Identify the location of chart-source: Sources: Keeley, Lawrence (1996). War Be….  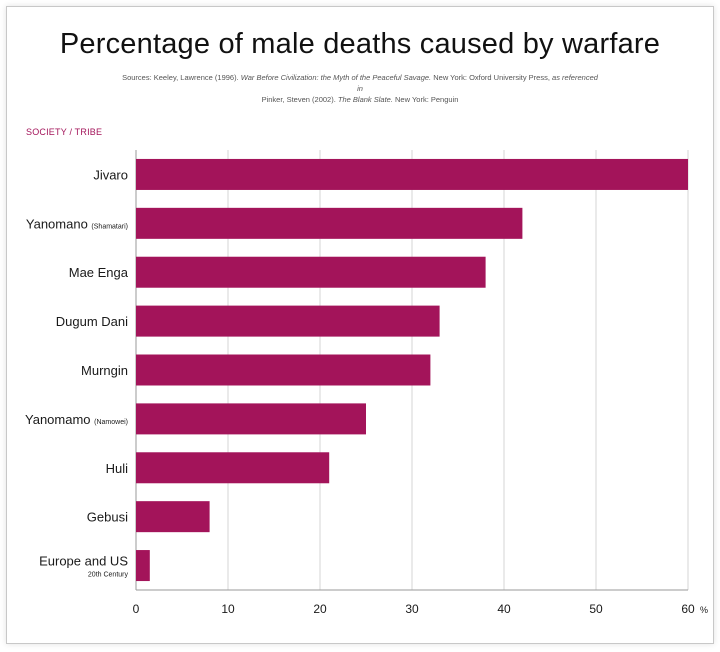
(360, 88).